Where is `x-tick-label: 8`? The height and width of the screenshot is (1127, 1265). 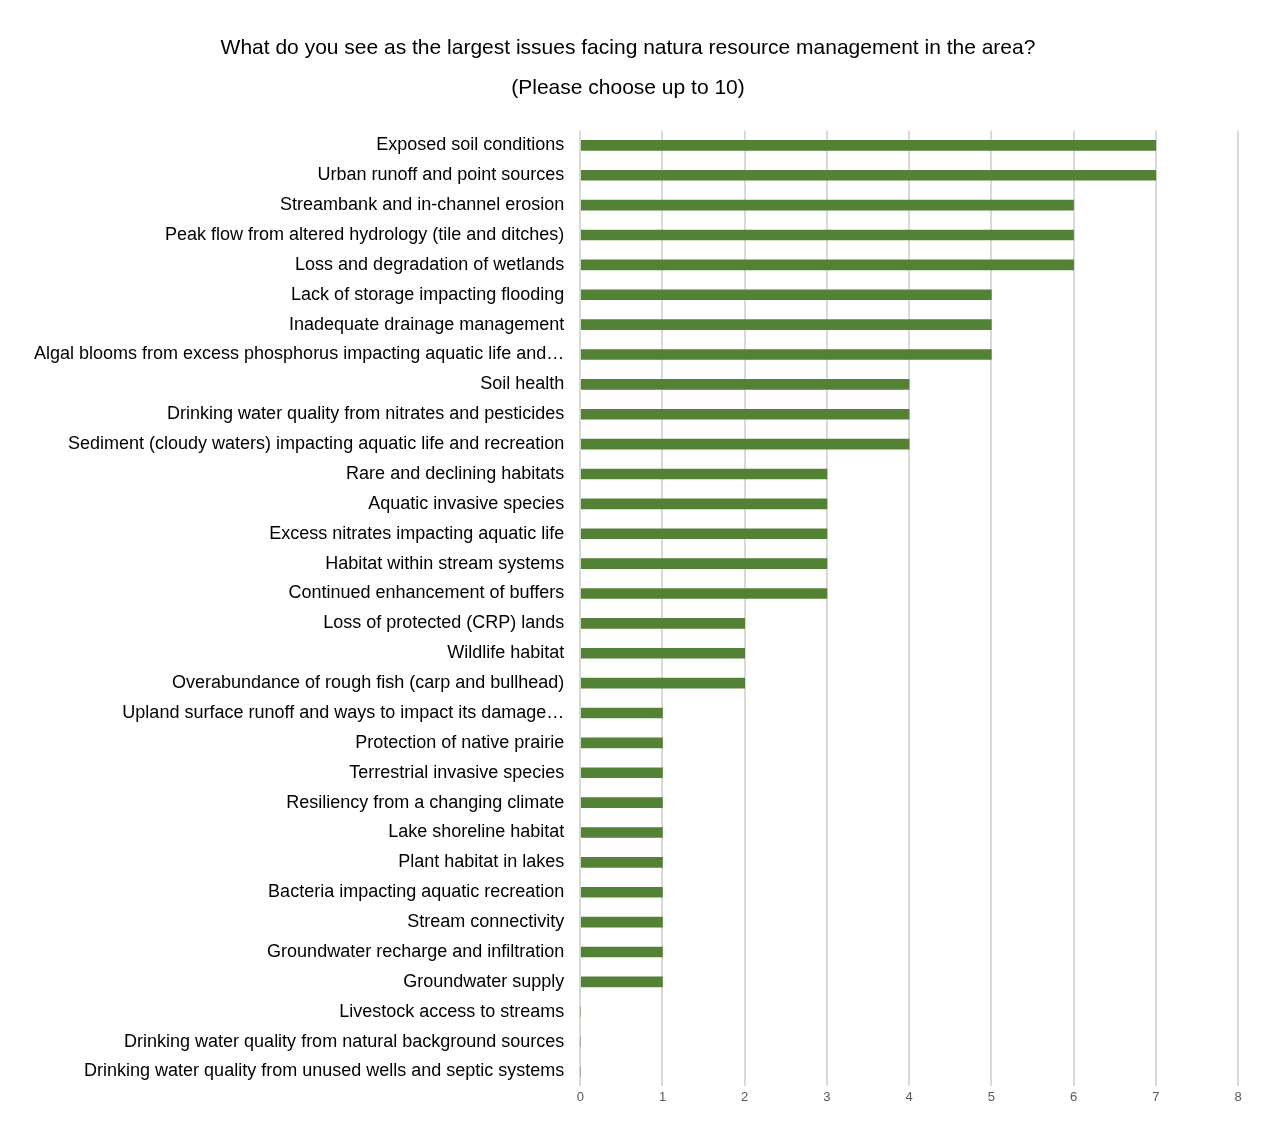 x-tick-label: 8 is located at coordinates (1238, 1096).